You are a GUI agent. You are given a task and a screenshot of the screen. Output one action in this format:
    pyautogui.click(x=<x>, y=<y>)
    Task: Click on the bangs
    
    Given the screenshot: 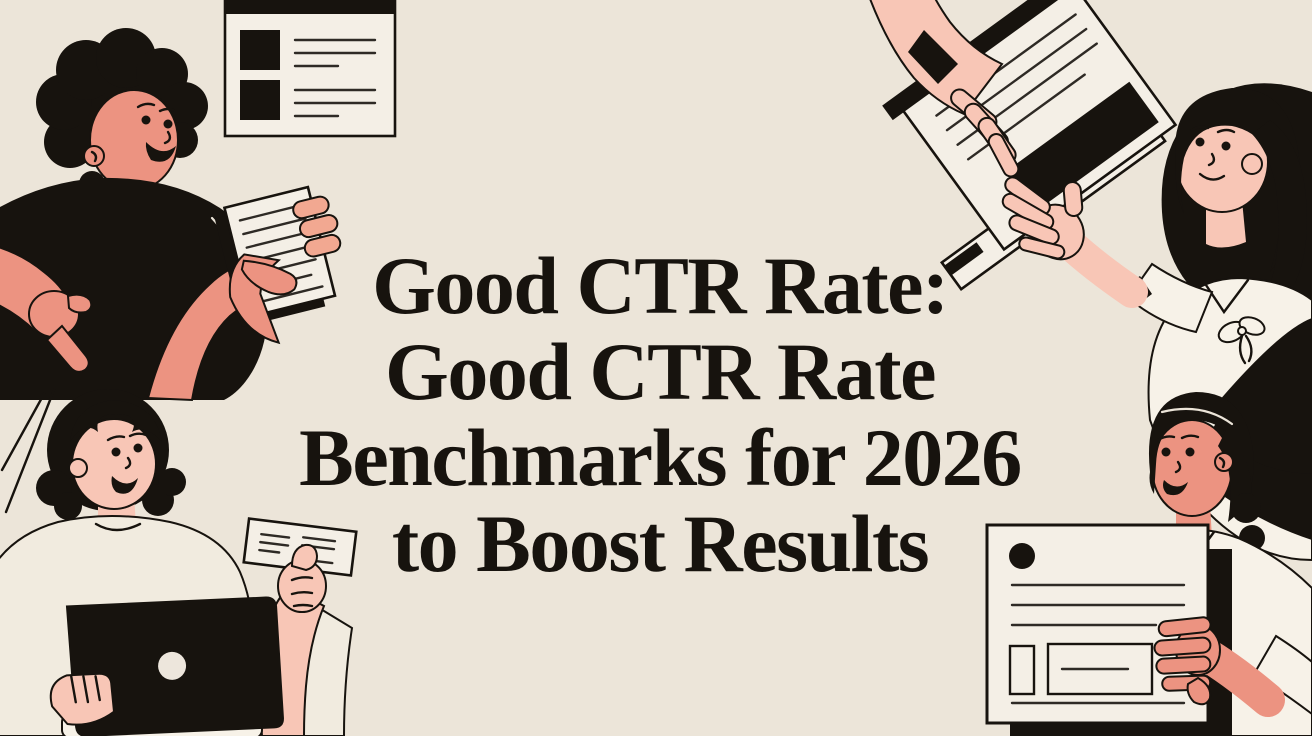 What is the action you would take?
    pyautogui.click(x=116, y=421)
    